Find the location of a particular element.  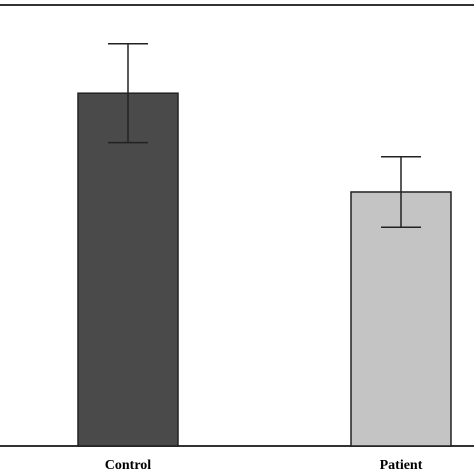

x-tick-labels: Control Patient is located at coordinates (264, 465).